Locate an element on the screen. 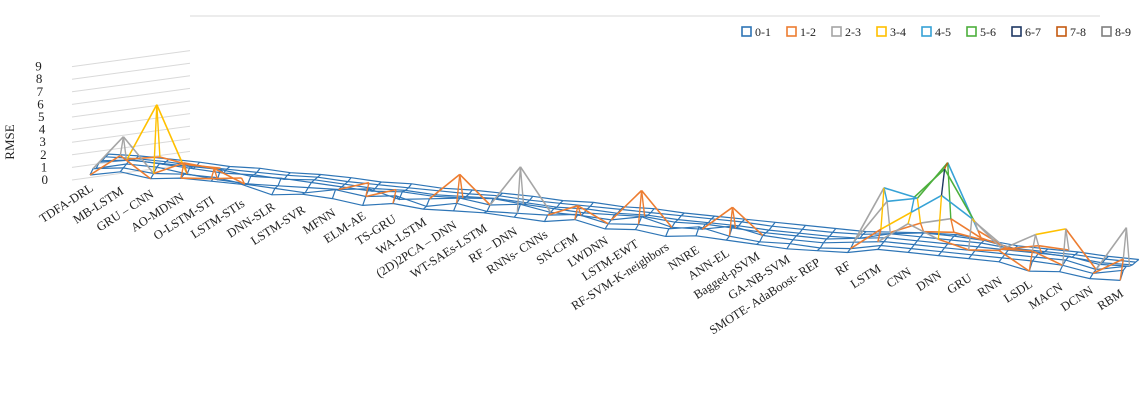 Image resolution: width=1148 pixels, height=396 pixels. z-axis-label: RMSE is located at coordinates (9, 141).